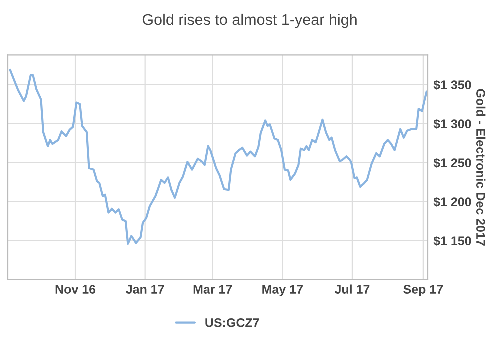 The height and width of the screenshot is (349, 500). What do you see at coordinates (453, 124) in the screenshot?
I see `y-tick-label: $1 300` at bounding box center [453, 124].